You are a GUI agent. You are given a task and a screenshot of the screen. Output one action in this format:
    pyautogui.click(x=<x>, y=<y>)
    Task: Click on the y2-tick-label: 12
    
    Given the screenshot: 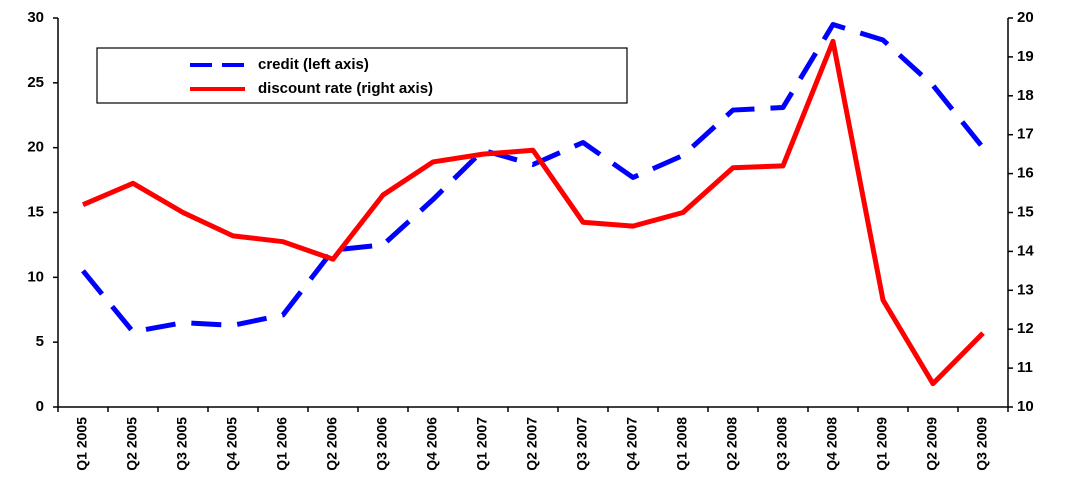 What is the action you would take?
    pyautogui.click(x=1025, y=328)
    